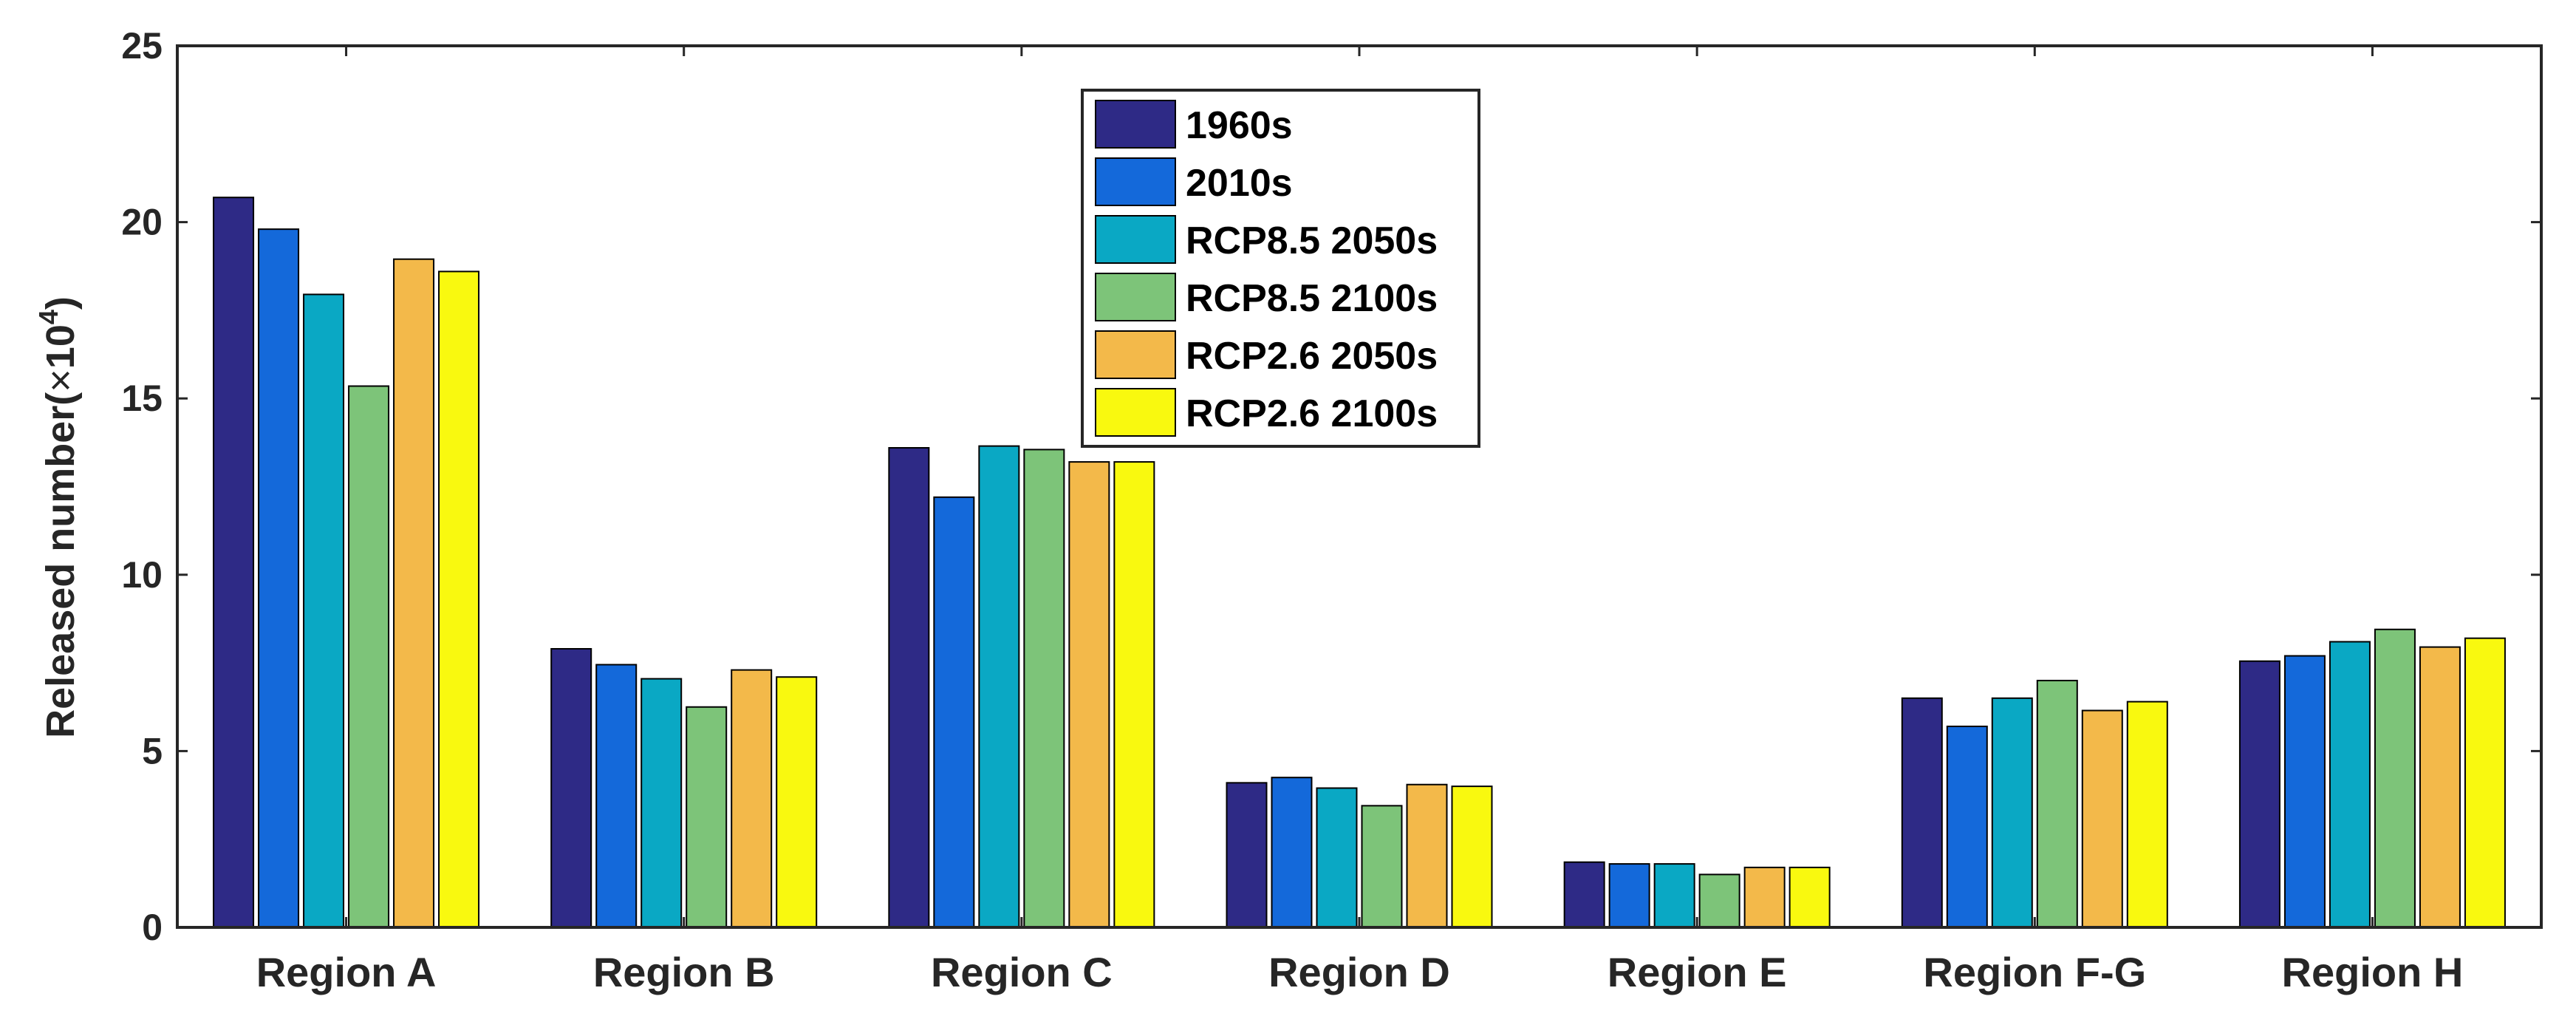  Describe the element at coordinates (1089, 694) in the screenshot. I see `bar-rcp2-6-2050s-region-c` at that location.